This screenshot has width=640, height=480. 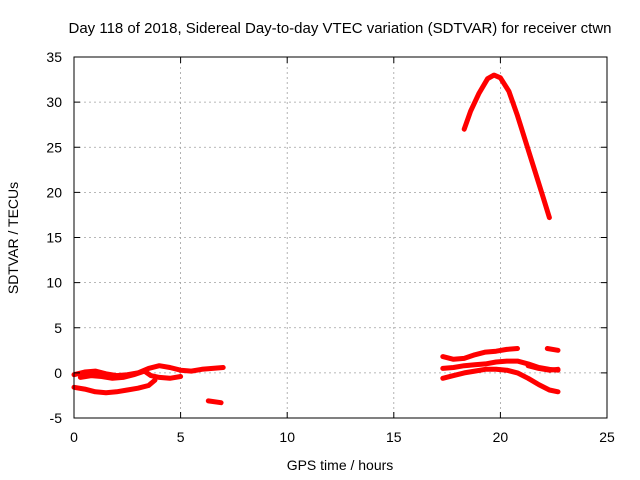 What do you see at coordinates (54, 238) in the screenshot?
I see `y-tick-label: 15` at bounding box center [54, 238].